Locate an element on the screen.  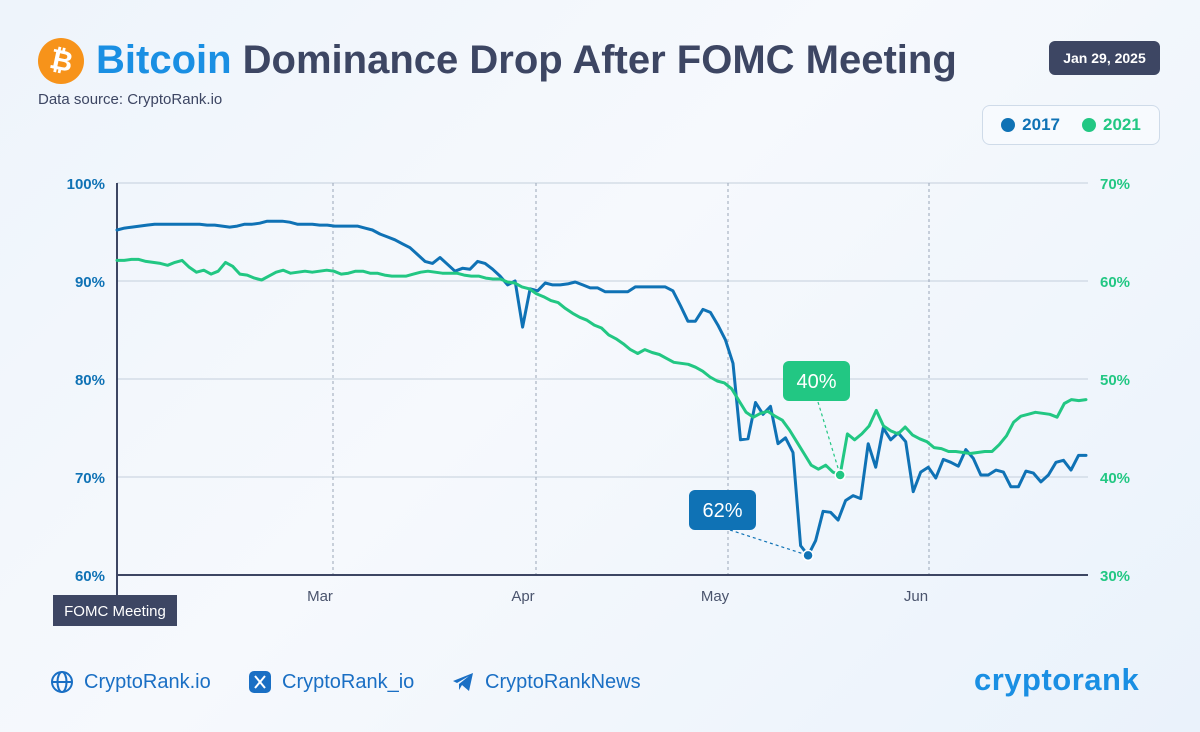
annotation-leader-2017 is located at coordinates (769, 542).